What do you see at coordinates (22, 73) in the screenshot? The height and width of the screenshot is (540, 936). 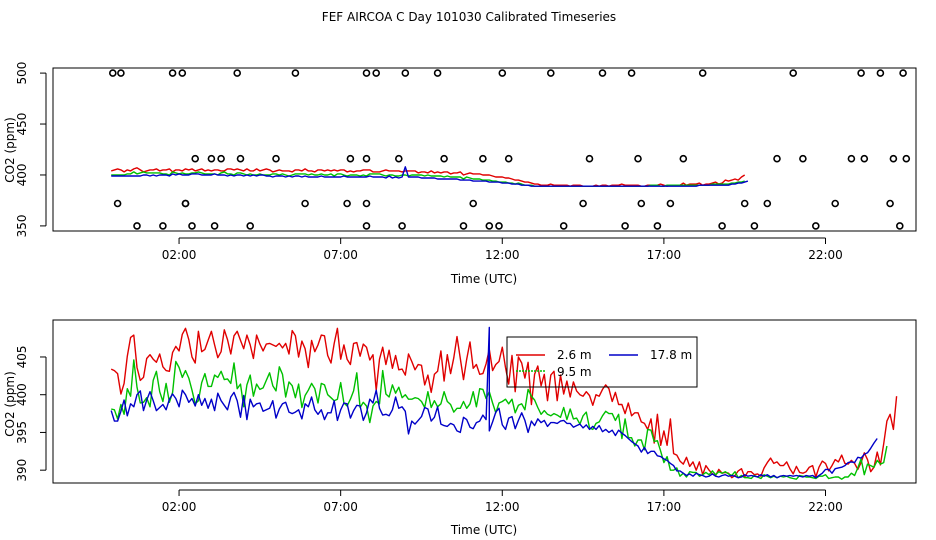 I see `top-y-tick-label: 500` at bounding box center [22, 73].